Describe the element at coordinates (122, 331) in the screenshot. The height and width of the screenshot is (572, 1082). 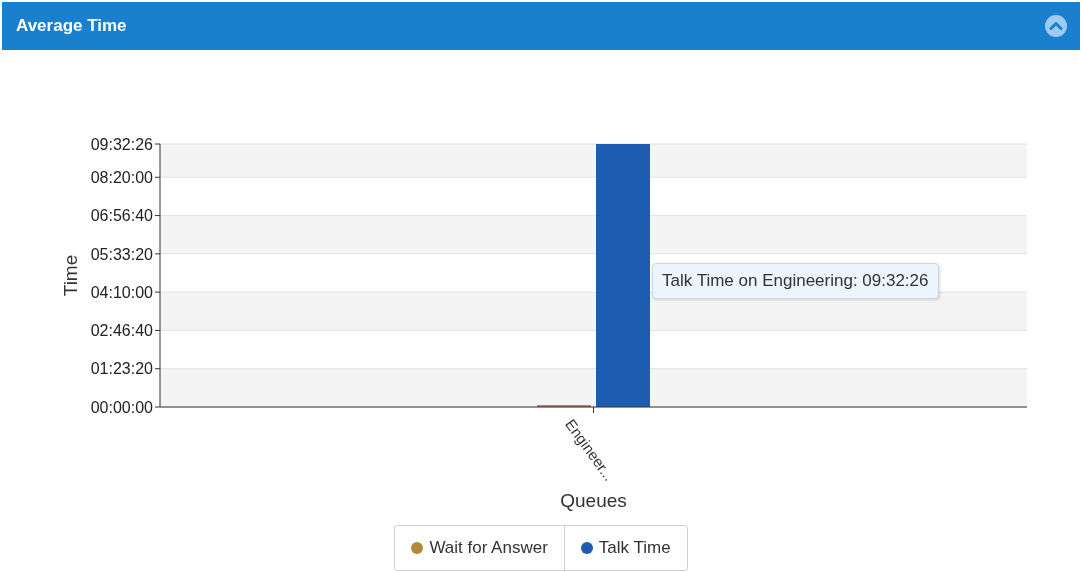
I see `y-tick-label: 02:46:40` at that location.